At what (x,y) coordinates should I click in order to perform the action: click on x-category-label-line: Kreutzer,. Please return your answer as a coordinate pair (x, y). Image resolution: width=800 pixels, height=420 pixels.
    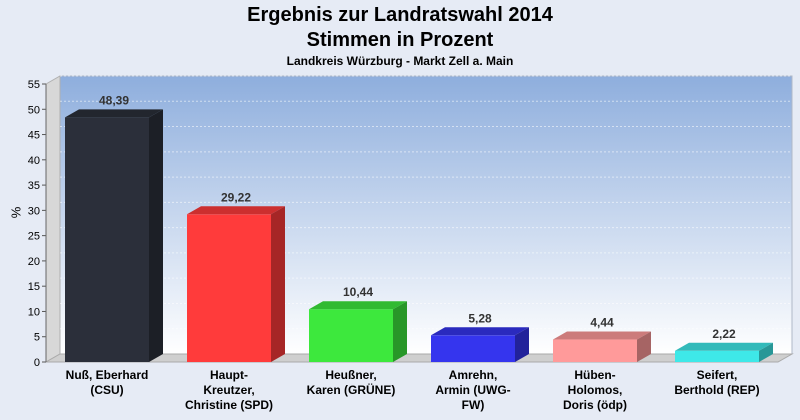
    Looking at the image, I should click on (229, 390).